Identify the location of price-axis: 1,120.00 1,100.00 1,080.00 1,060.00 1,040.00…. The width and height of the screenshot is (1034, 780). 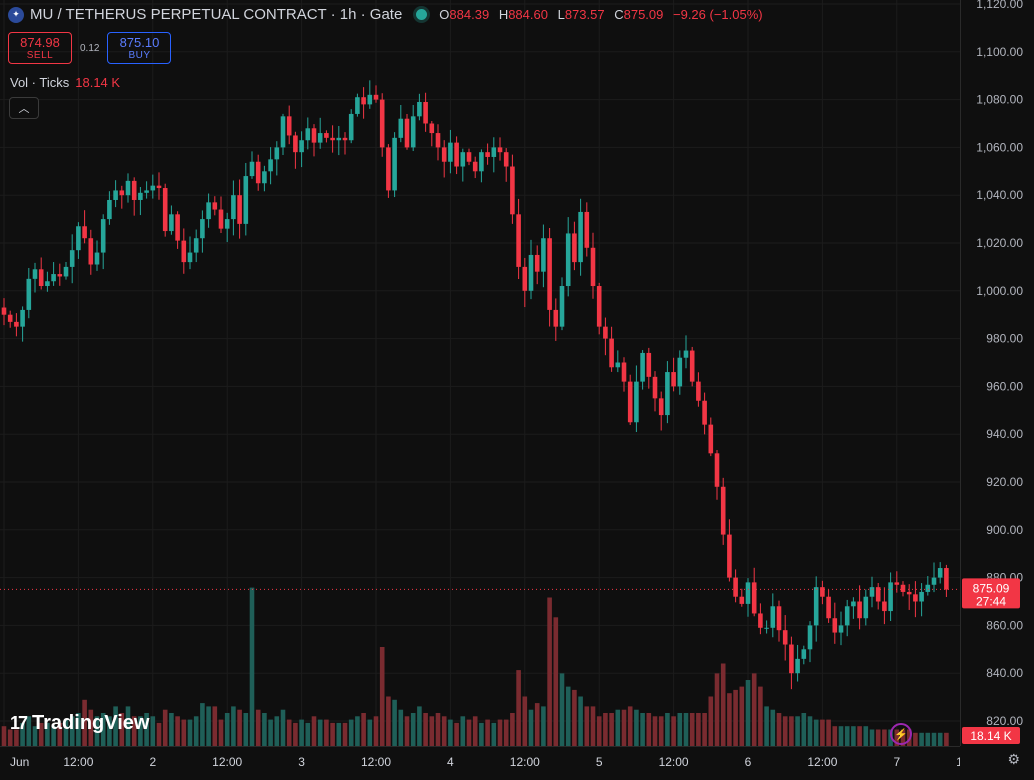
(997, 373).